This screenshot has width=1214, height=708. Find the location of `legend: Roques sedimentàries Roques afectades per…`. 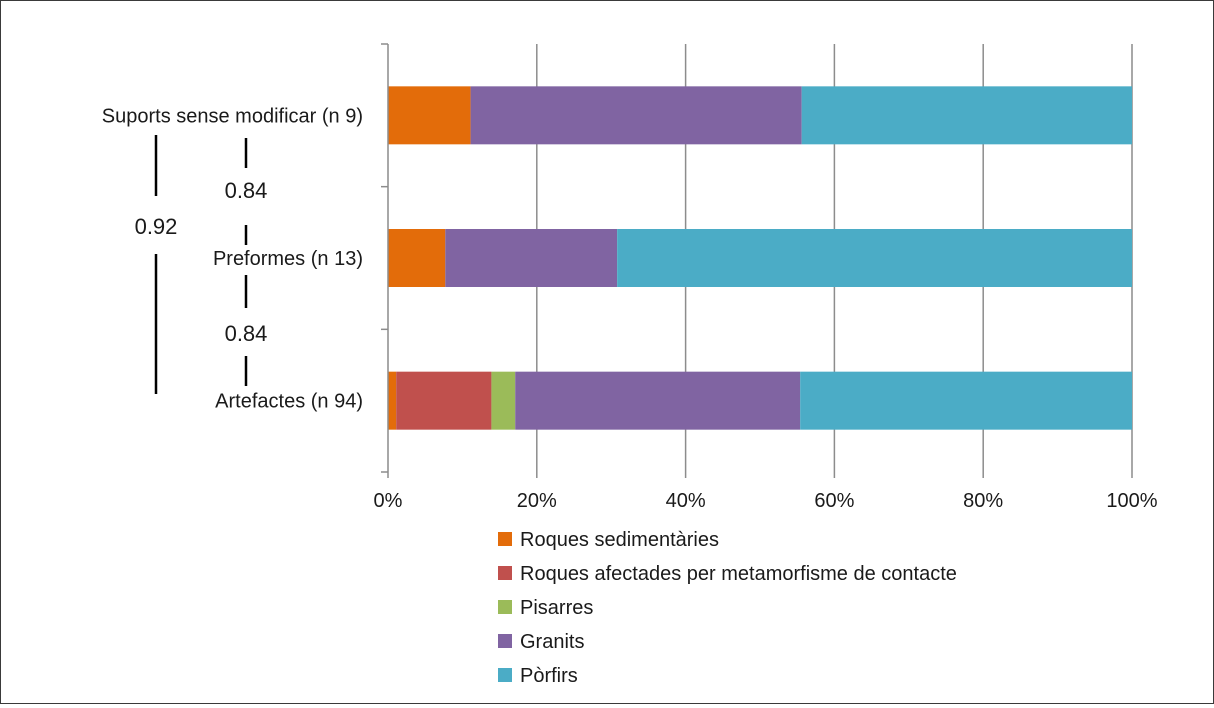

legend: Roques sedimentàries Roques afectades per… is located at coordinates (727, 608).